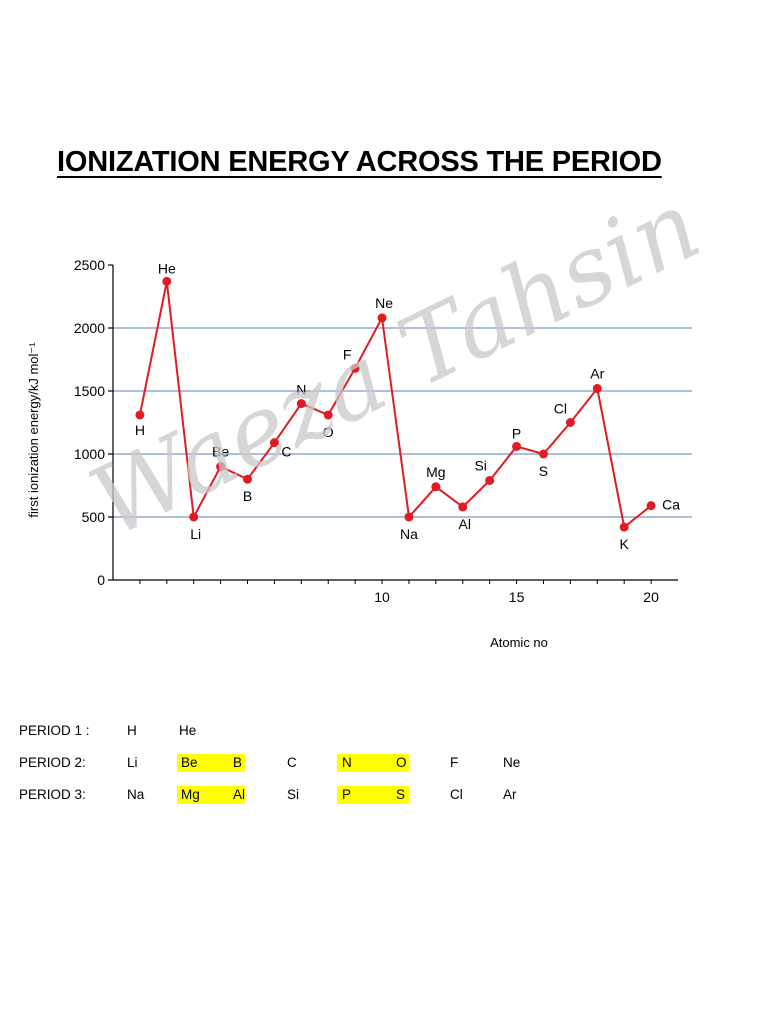 This screenshot has width=768, height=1024. I want to click on data-label: K, so click(625, 544).